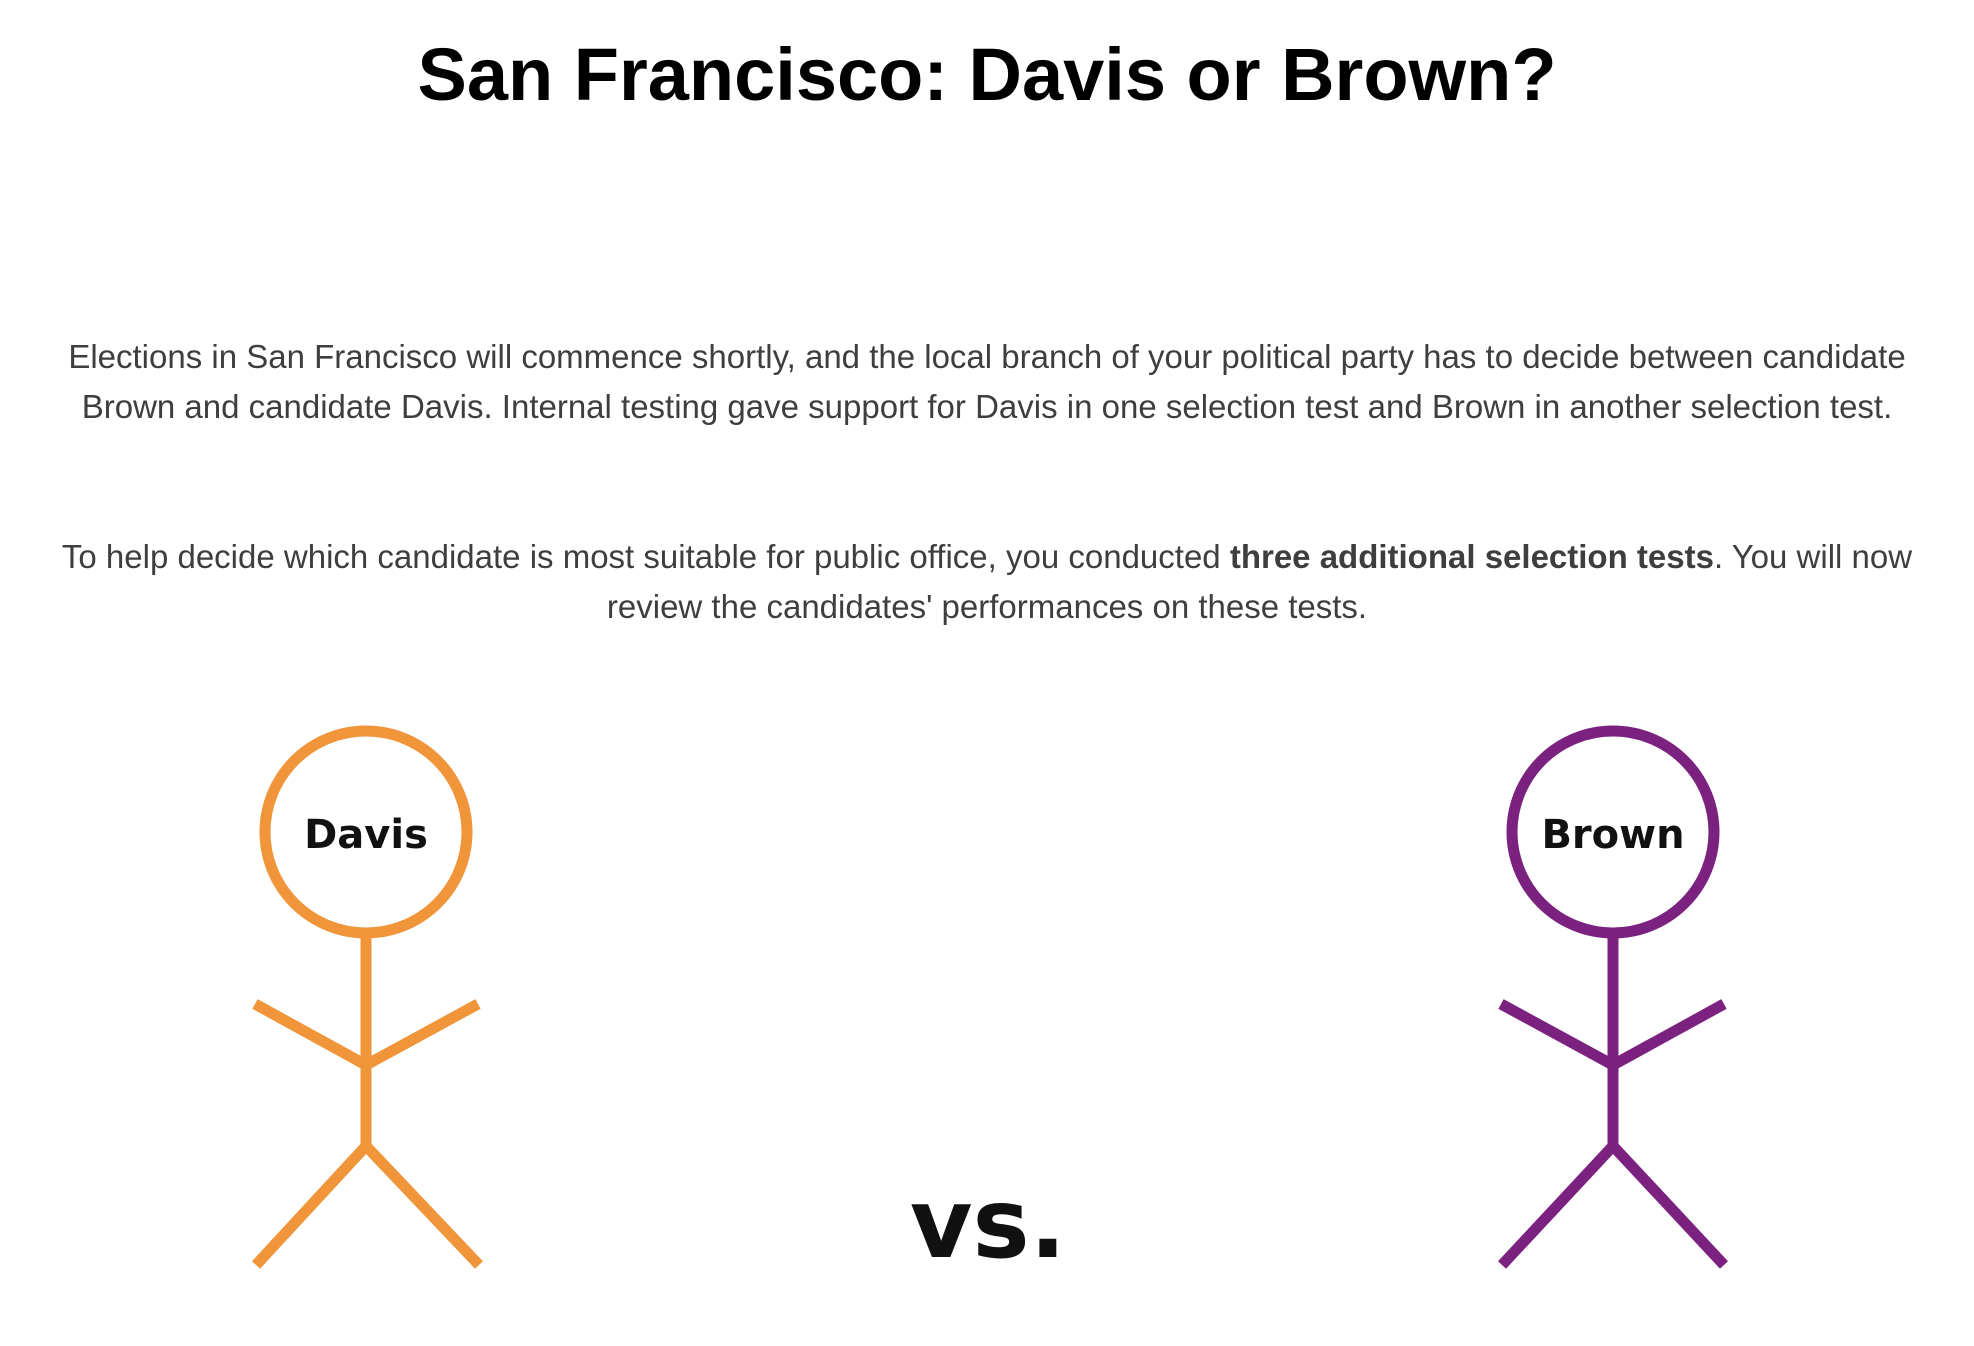 The width and height of the screenshot is (1974, 1346). I want to click on davis-stick-figure, so click(367, 997).